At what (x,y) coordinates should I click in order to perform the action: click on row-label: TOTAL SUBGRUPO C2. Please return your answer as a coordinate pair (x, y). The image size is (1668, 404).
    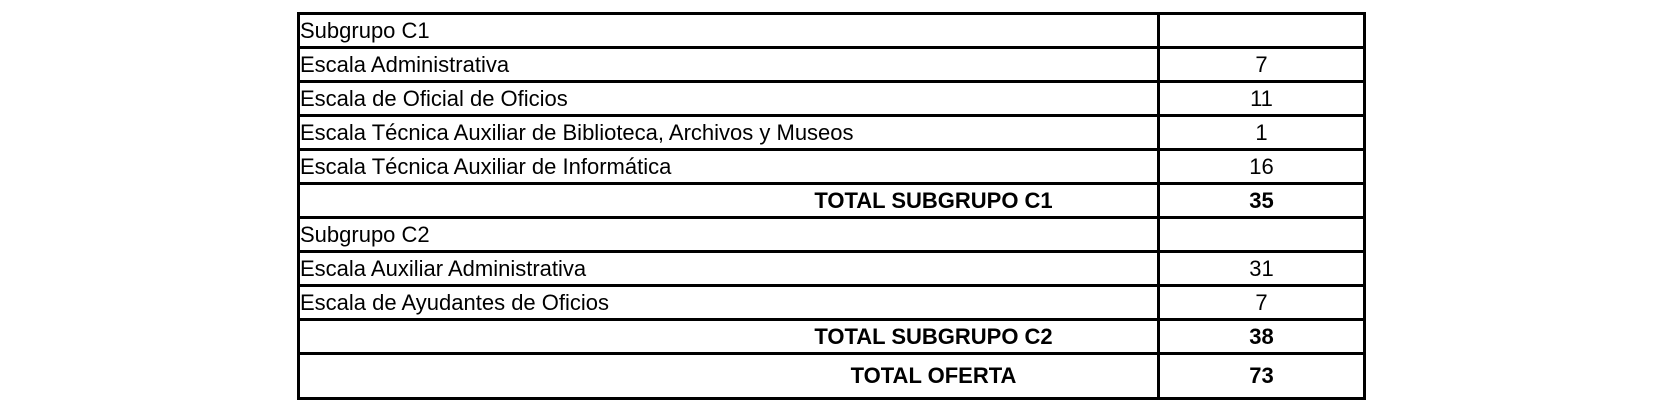
    Looking at the image, I should click on (728, 336).